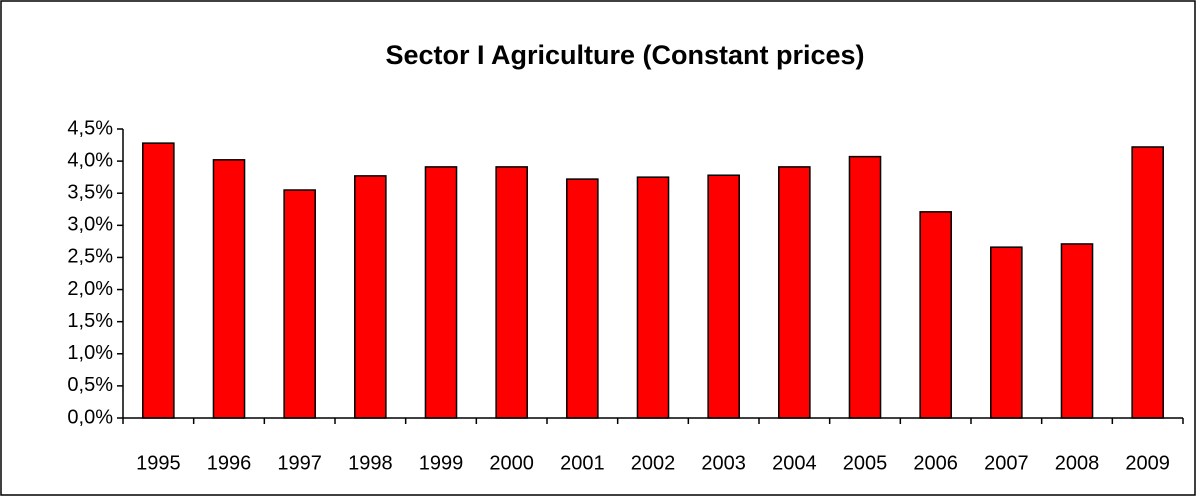 This screenshot has height=497, width=1197. I want to click on x-tick-label: 2009, so click(1147, 463).